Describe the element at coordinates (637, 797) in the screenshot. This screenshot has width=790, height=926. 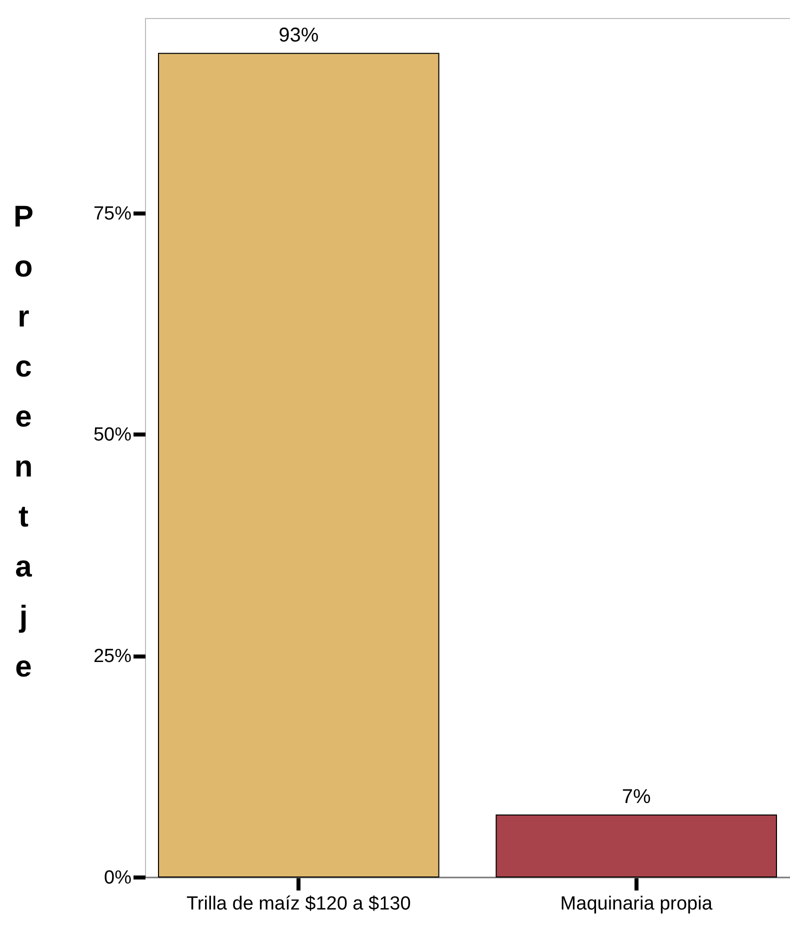
I see `data-label: 7%` at that location.